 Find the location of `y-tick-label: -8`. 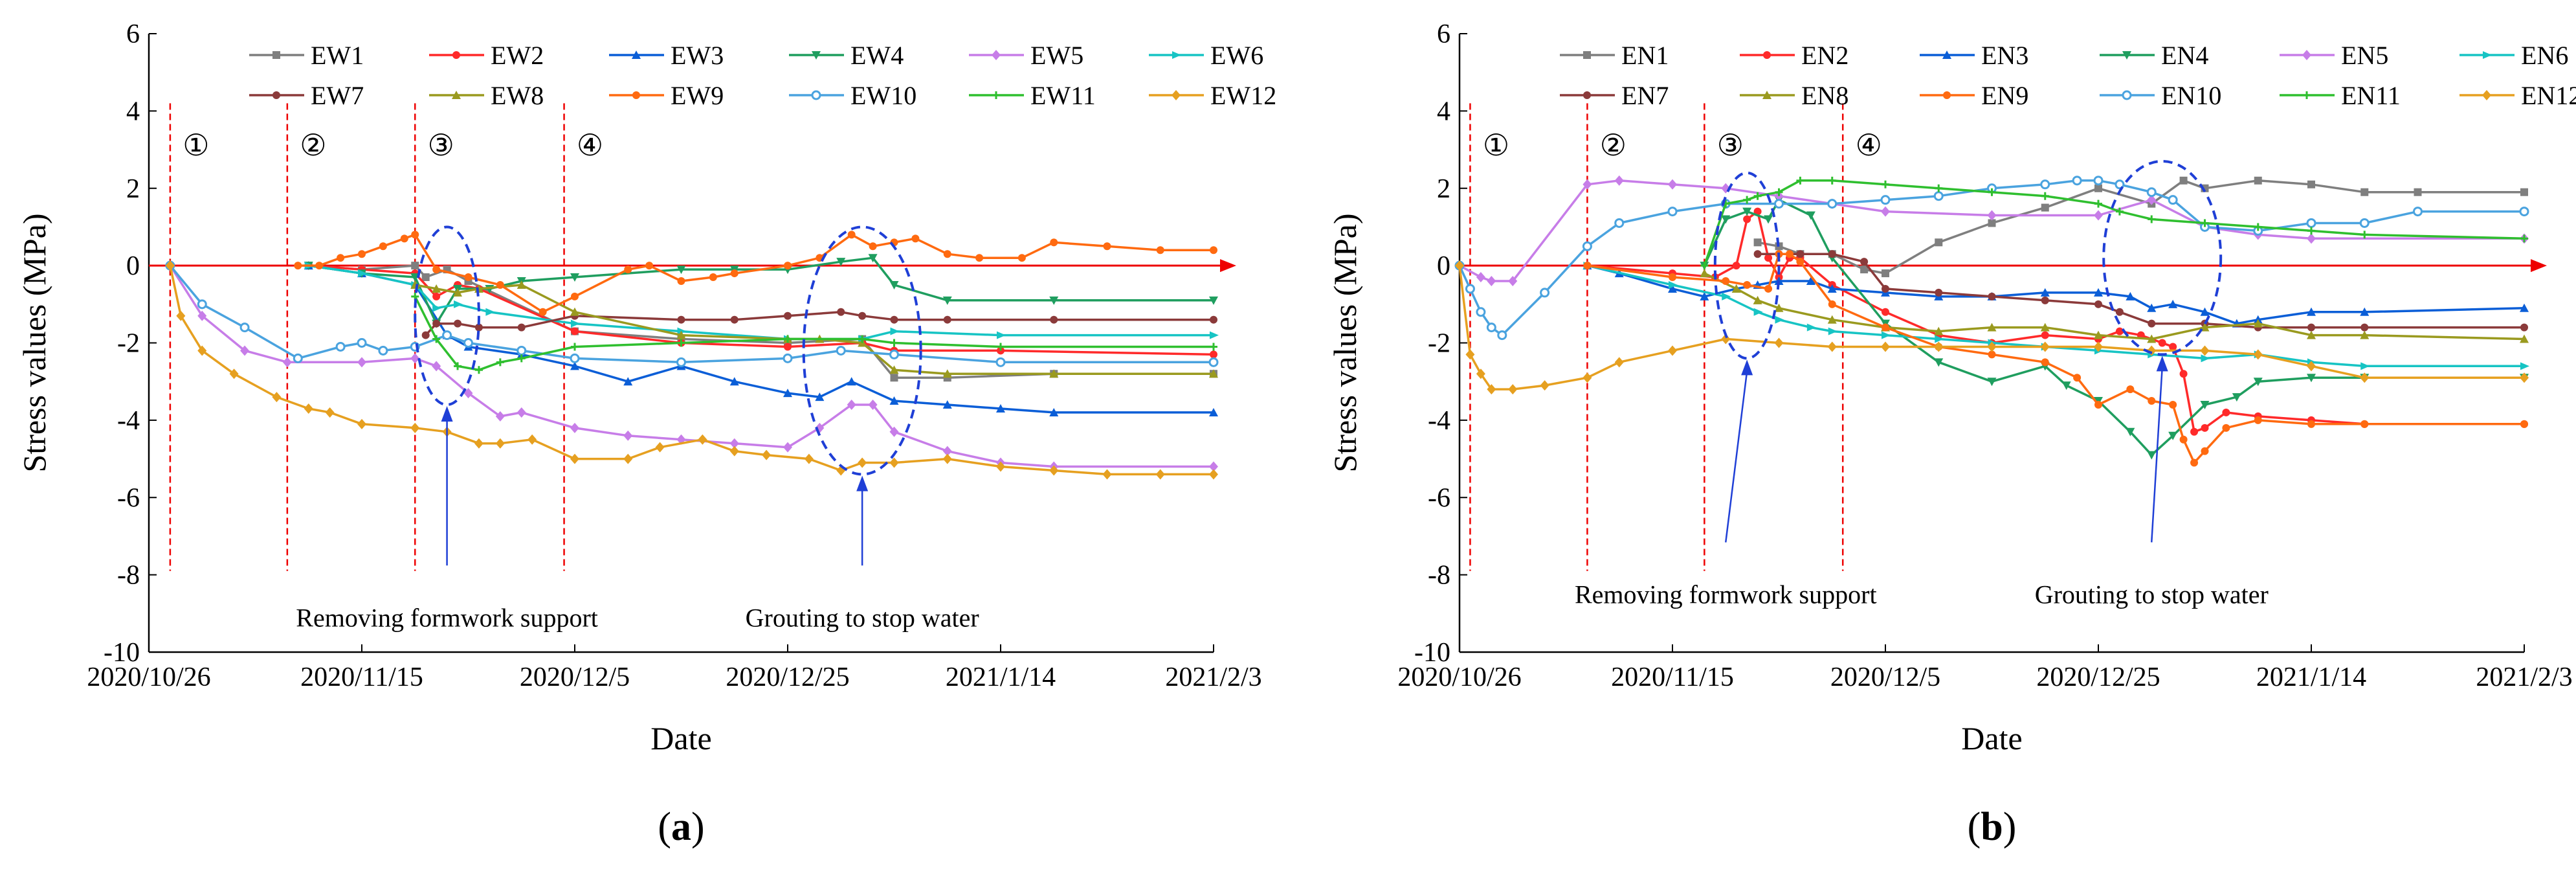

y-tick-label: -8 is located at coordinates (128, 576).